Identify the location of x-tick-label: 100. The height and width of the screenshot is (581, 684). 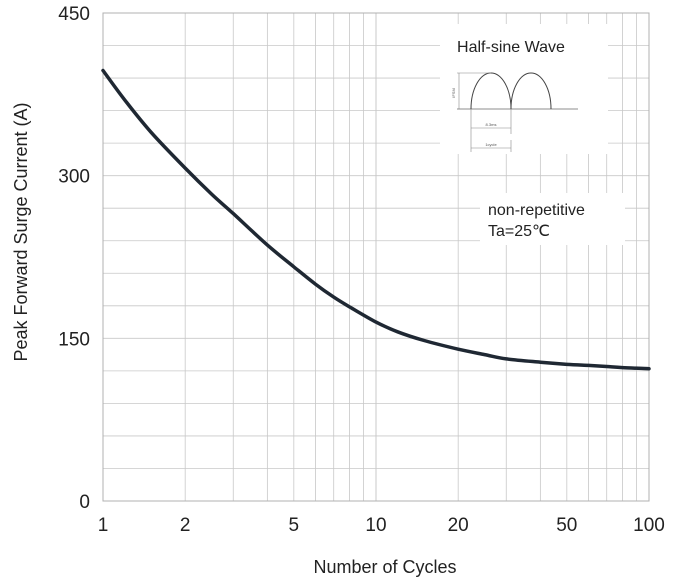
(649, 525).